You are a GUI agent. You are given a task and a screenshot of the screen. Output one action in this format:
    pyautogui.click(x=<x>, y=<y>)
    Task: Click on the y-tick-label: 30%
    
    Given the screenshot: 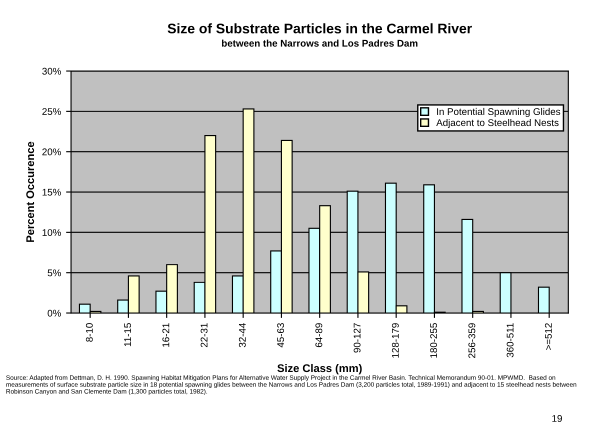 What is the action you would take?
    pyautogui.click(x=51, y=71)
    